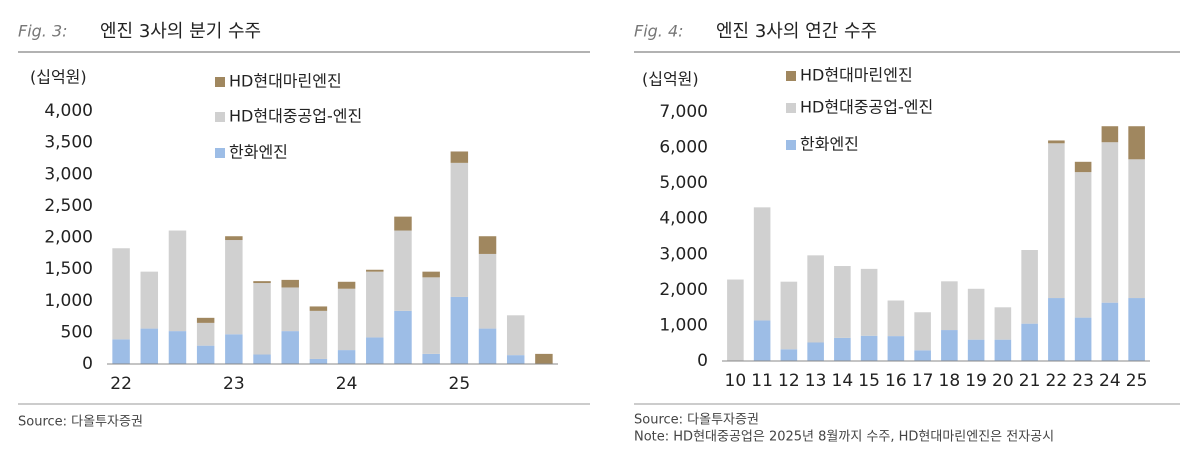  Describe the element at coordinates (696, 420) in the screenshot. I see `source: Source: 다올투자증권` at that location.